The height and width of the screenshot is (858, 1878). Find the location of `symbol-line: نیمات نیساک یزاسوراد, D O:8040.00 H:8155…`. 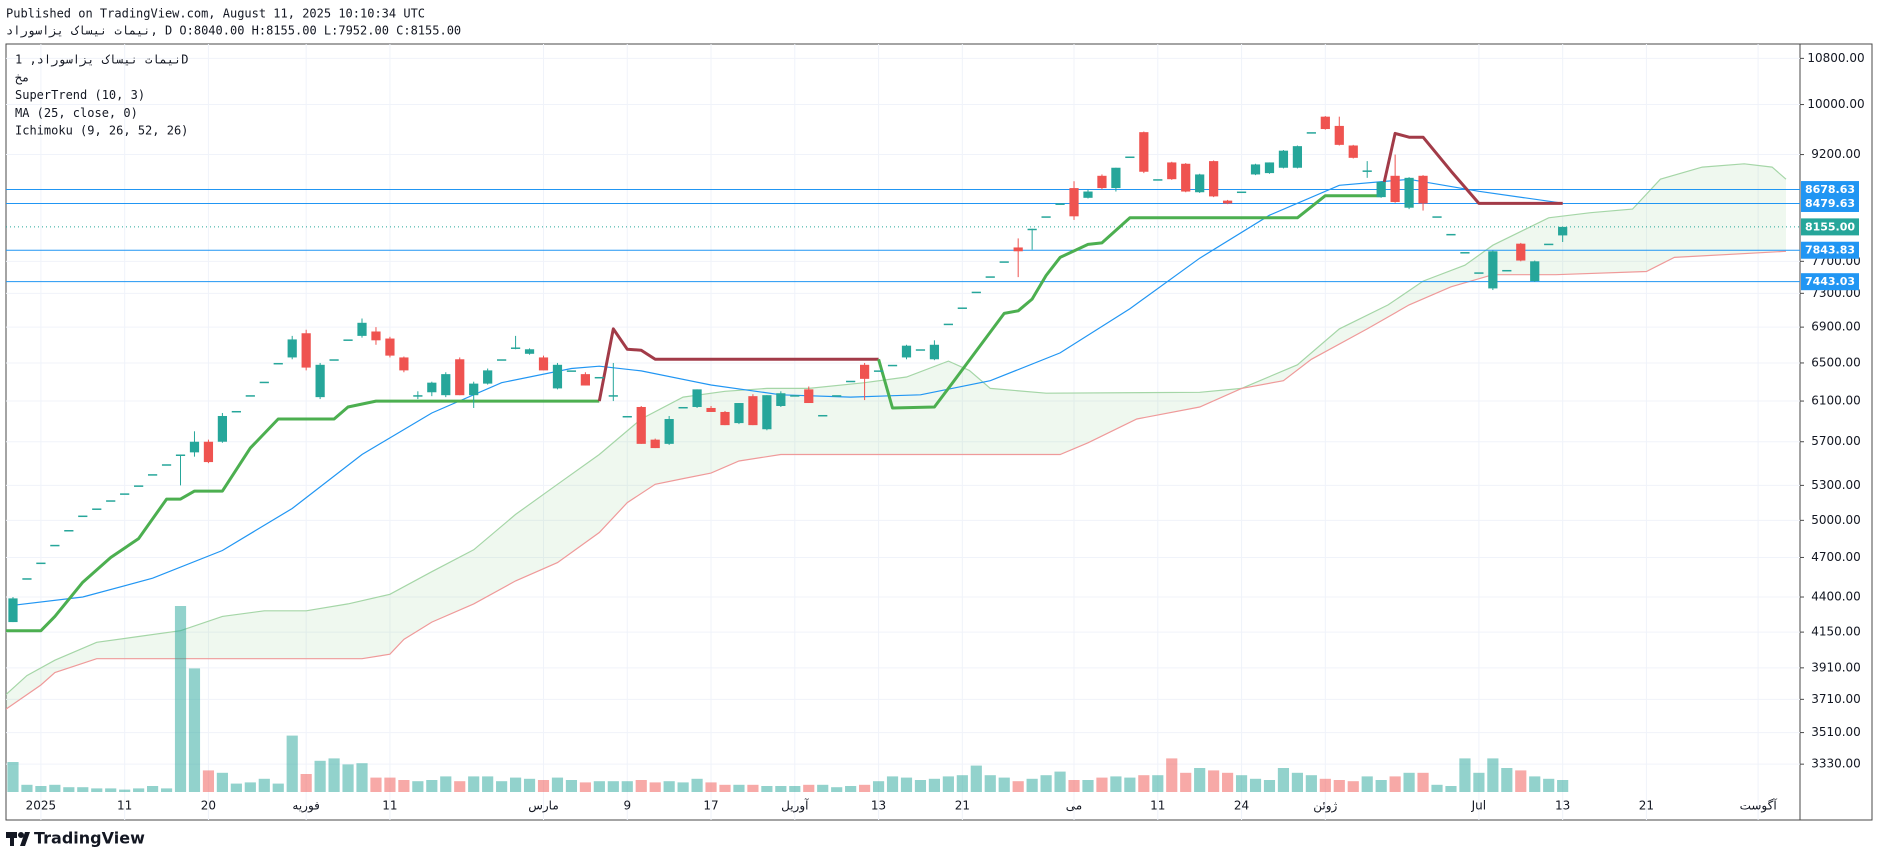

symbol-line: نیمات نیساک یزاسوراد, D O:8040.00 H:8155… is located at coordinates (233, 31).